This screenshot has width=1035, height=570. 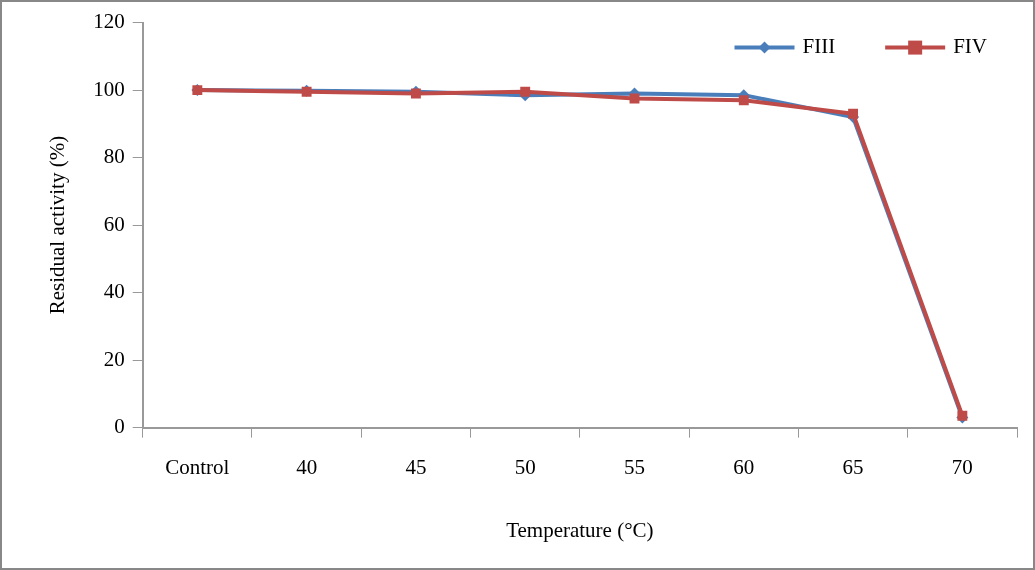 I want to click on x-tick-label: 40, so click(x=307, y=466).